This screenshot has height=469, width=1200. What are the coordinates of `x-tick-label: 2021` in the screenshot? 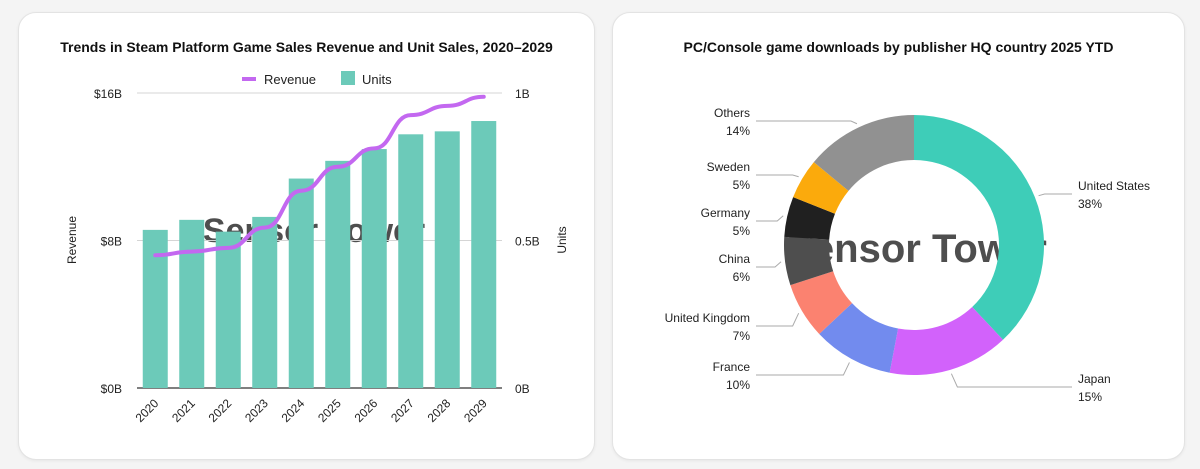 It's located at (183, 410).